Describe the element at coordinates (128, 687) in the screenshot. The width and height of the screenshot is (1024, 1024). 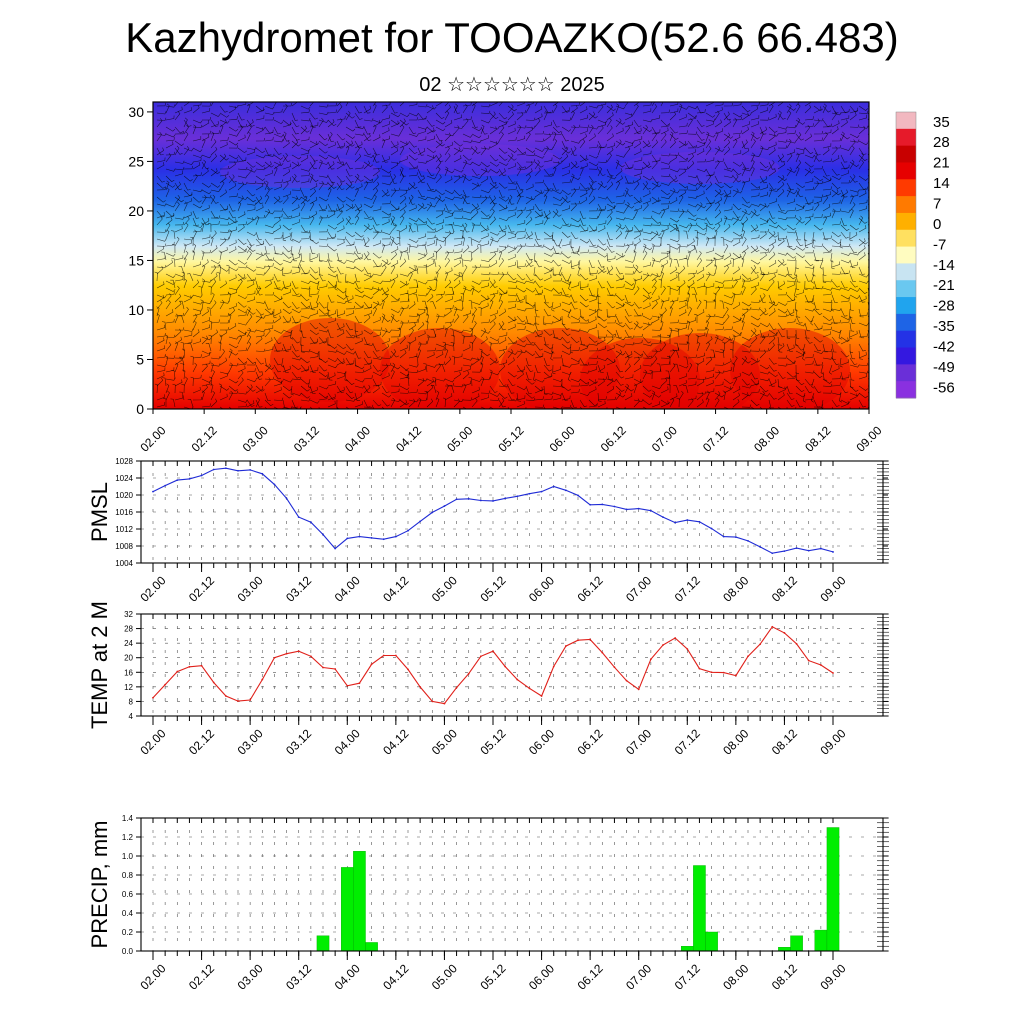
I see `y-tick-label: 12` at that location.